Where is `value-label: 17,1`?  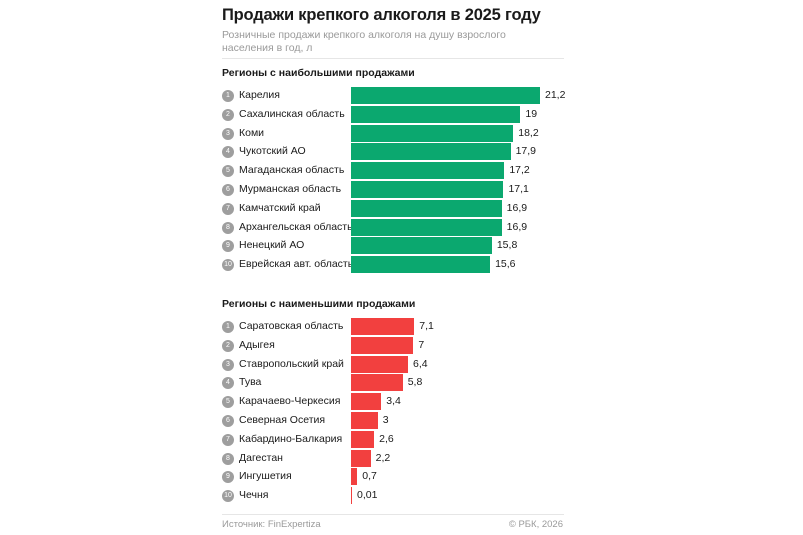
value-label: 17,1 is located at coordinates (518, 189).